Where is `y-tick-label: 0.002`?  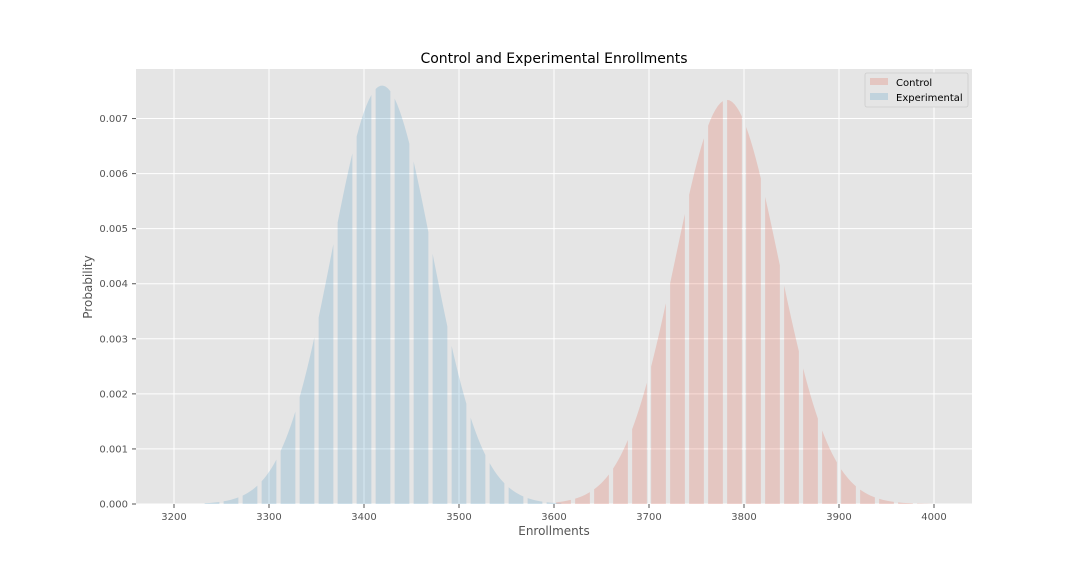
y-tick-label: 0.002 is located at coordinates (113, 394).